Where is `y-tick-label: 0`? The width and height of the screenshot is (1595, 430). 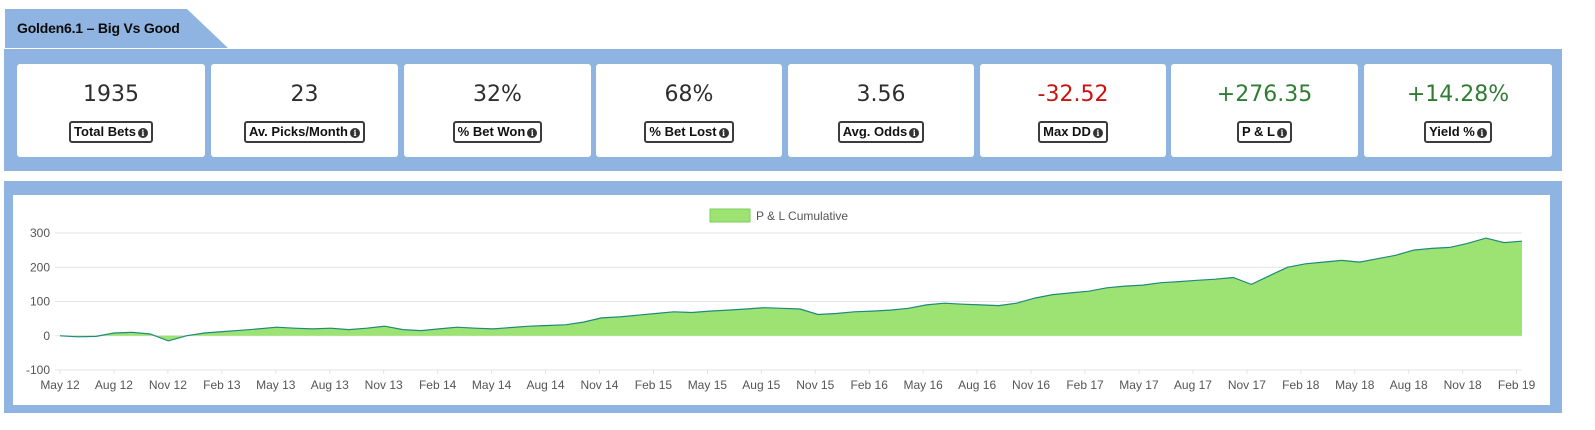
y-tick-label: 0 is located at coordinates (46, 336).